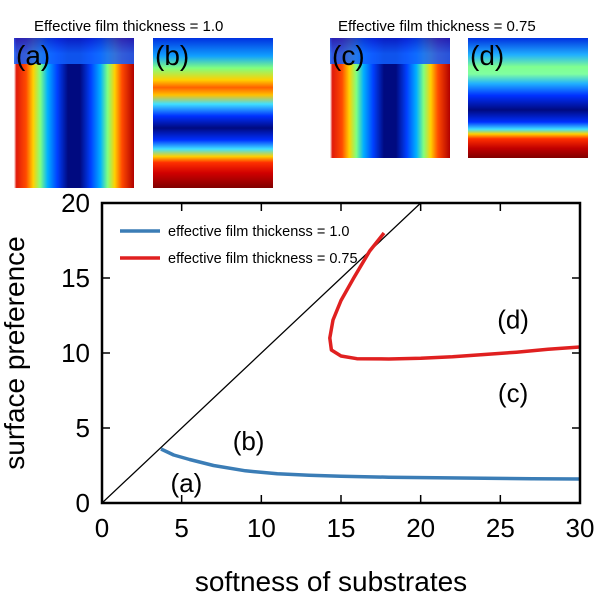 This screenshot has height=600, width=600. Describe the element at coordinates (331, 581) in the screenshot. I see `x-axis-label: softness of substrates` at that location.